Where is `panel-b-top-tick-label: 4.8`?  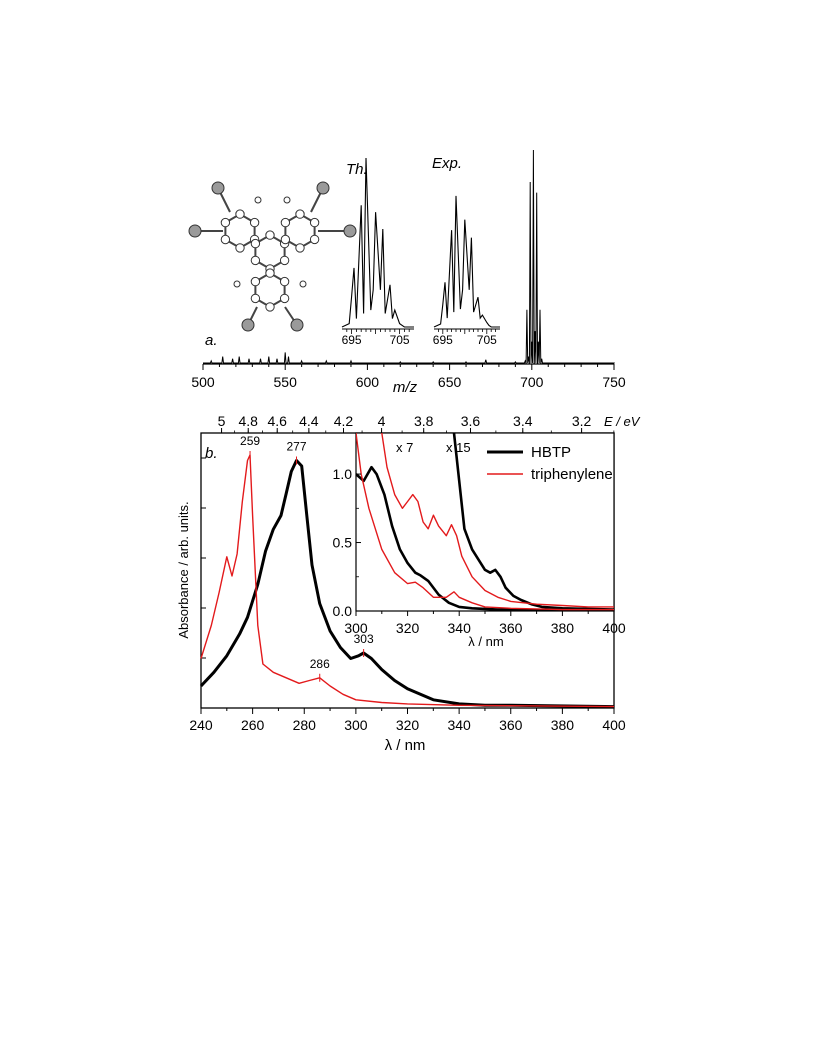 panel-b-top-tick-label: 4.8 is located at coordinates (249, 421).